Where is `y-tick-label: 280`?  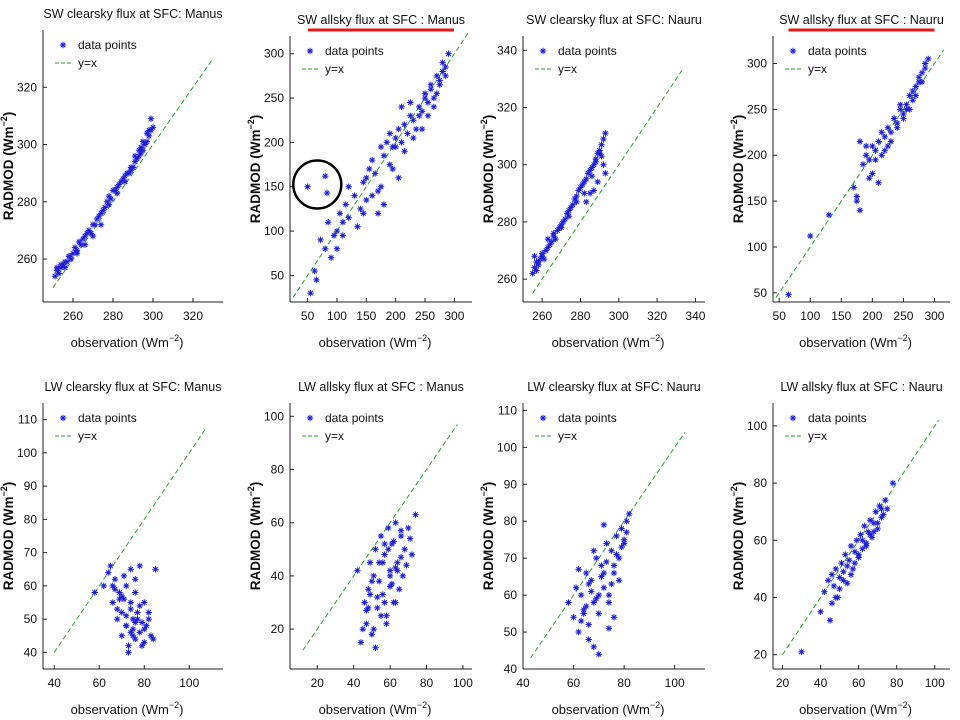
y-tick-label: 280 is located at coordinates (27, 202).